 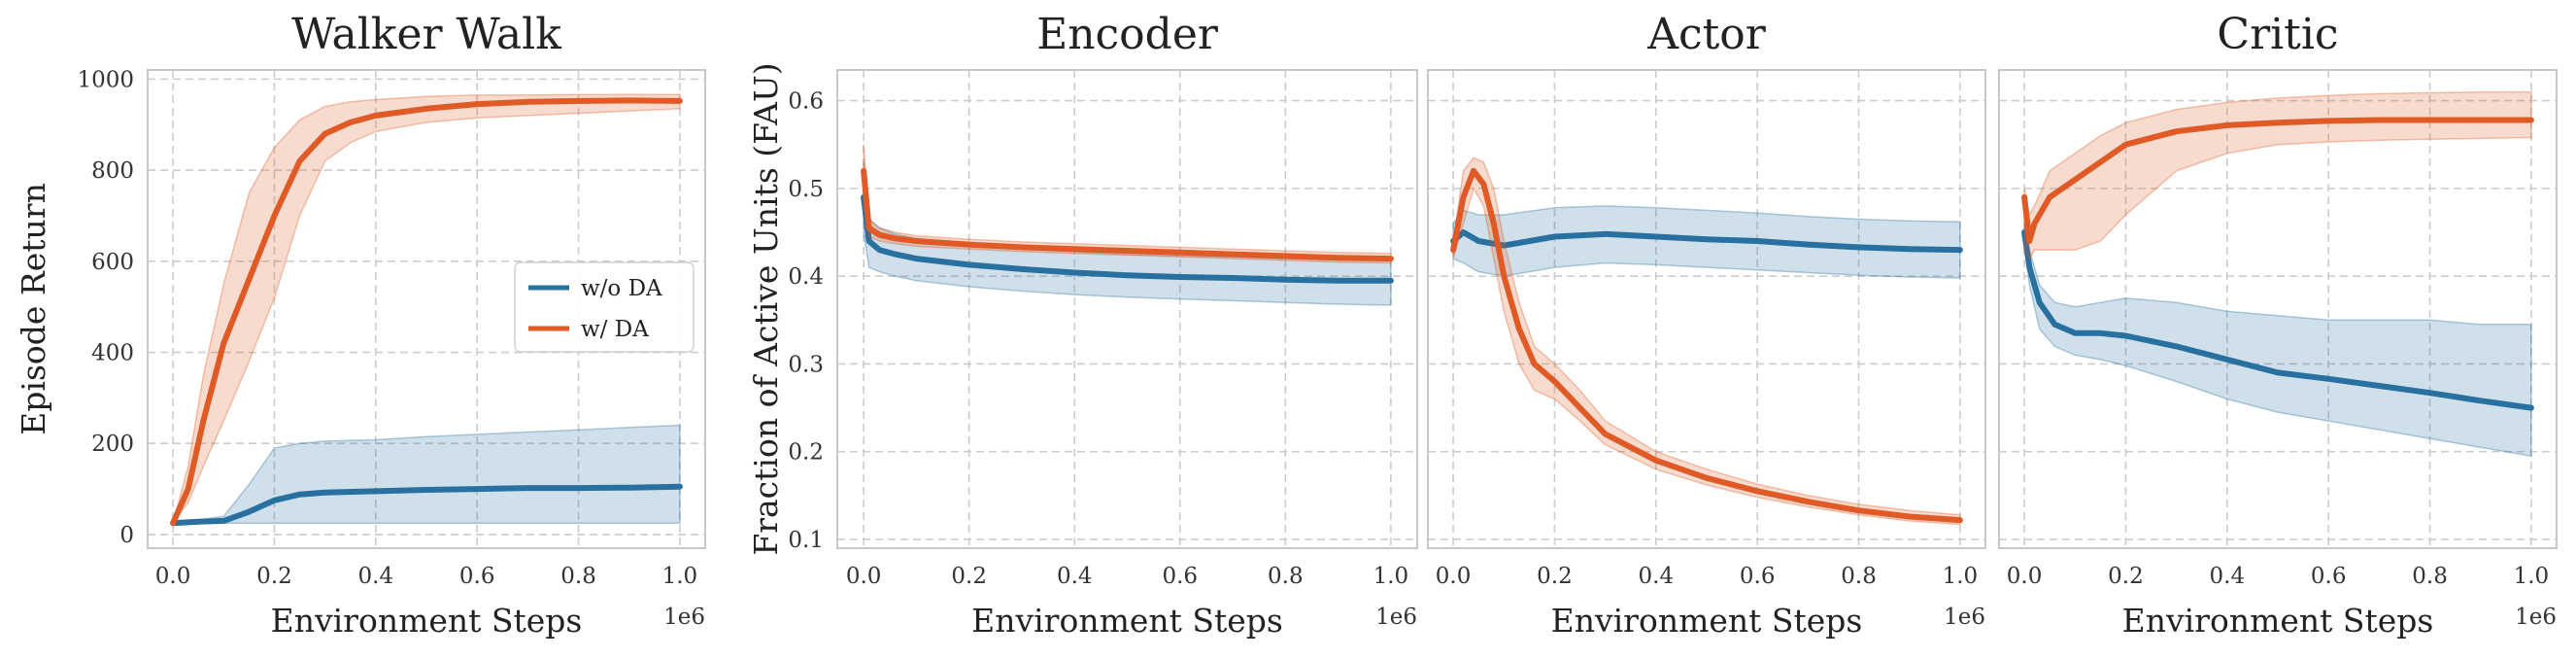 What do you see at coordinates (806, 364) in the screenshot?
I see `y-tick-label: 0.3` at bounding box center [806, 364].